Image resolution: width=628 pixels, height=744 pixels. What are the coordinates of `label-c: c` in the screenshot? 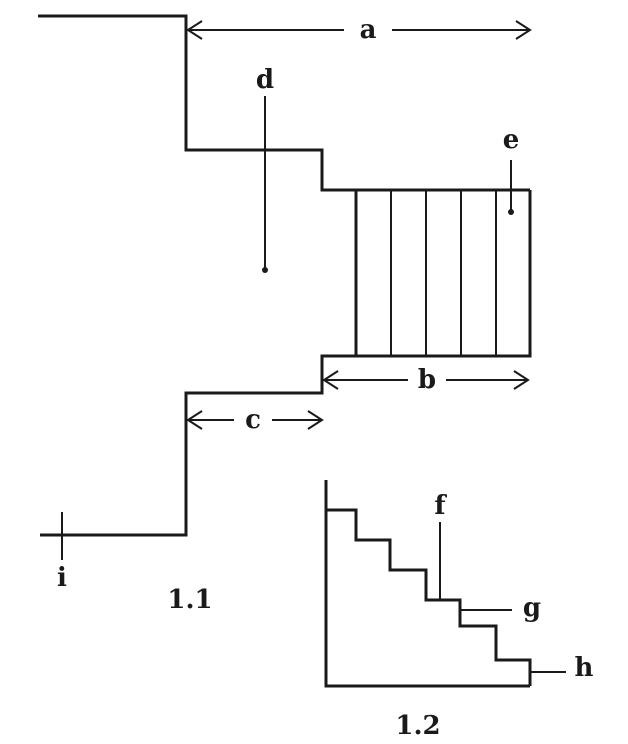 It's located at (253, 420).